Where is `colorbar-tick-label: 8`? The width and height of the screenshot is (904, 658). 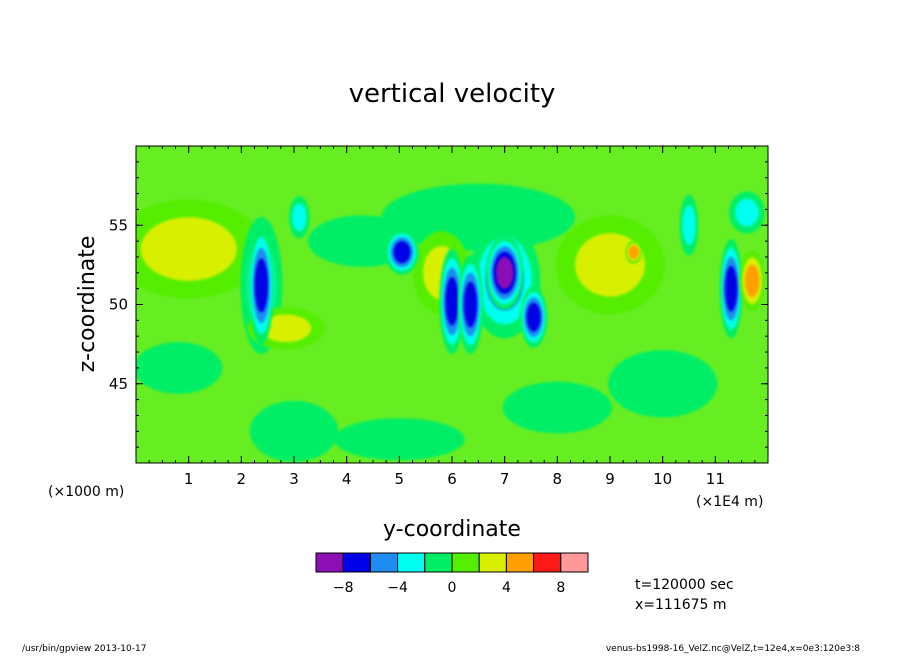
colorbar-tick-label: 8 is located at coordinates (560, 588).